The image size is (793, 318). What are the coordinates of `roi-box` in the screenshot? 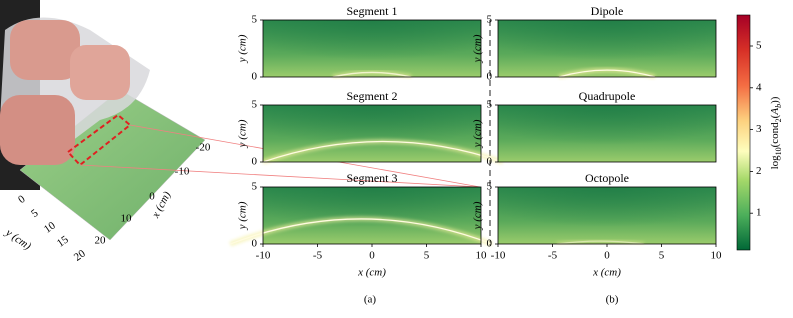 It's located at (99, 140).